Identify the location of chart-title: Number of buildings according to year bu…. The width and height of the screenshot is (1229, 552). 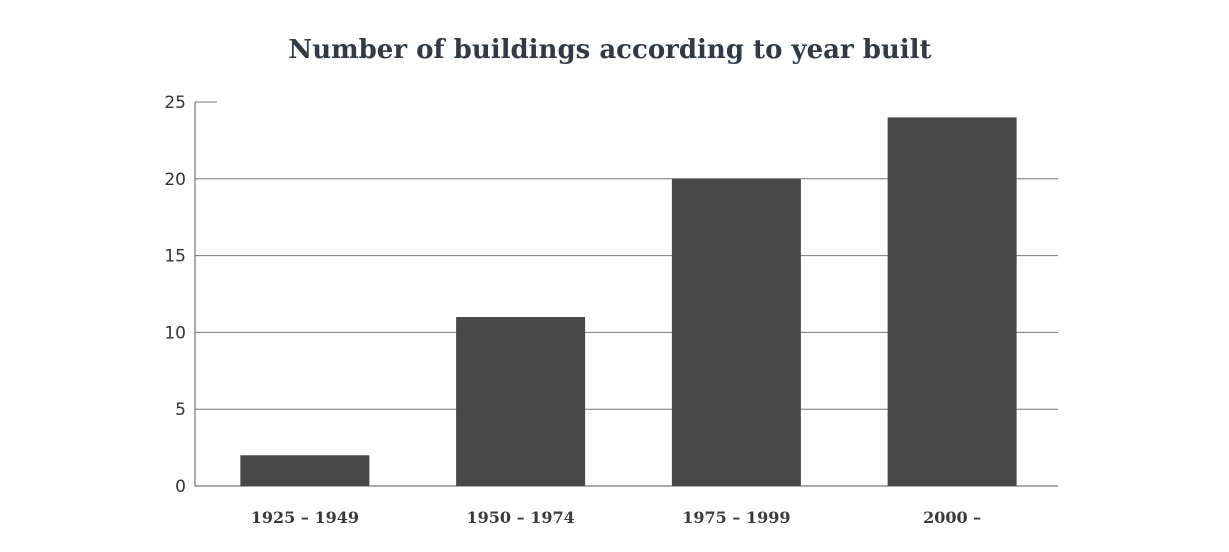
(609, 50).